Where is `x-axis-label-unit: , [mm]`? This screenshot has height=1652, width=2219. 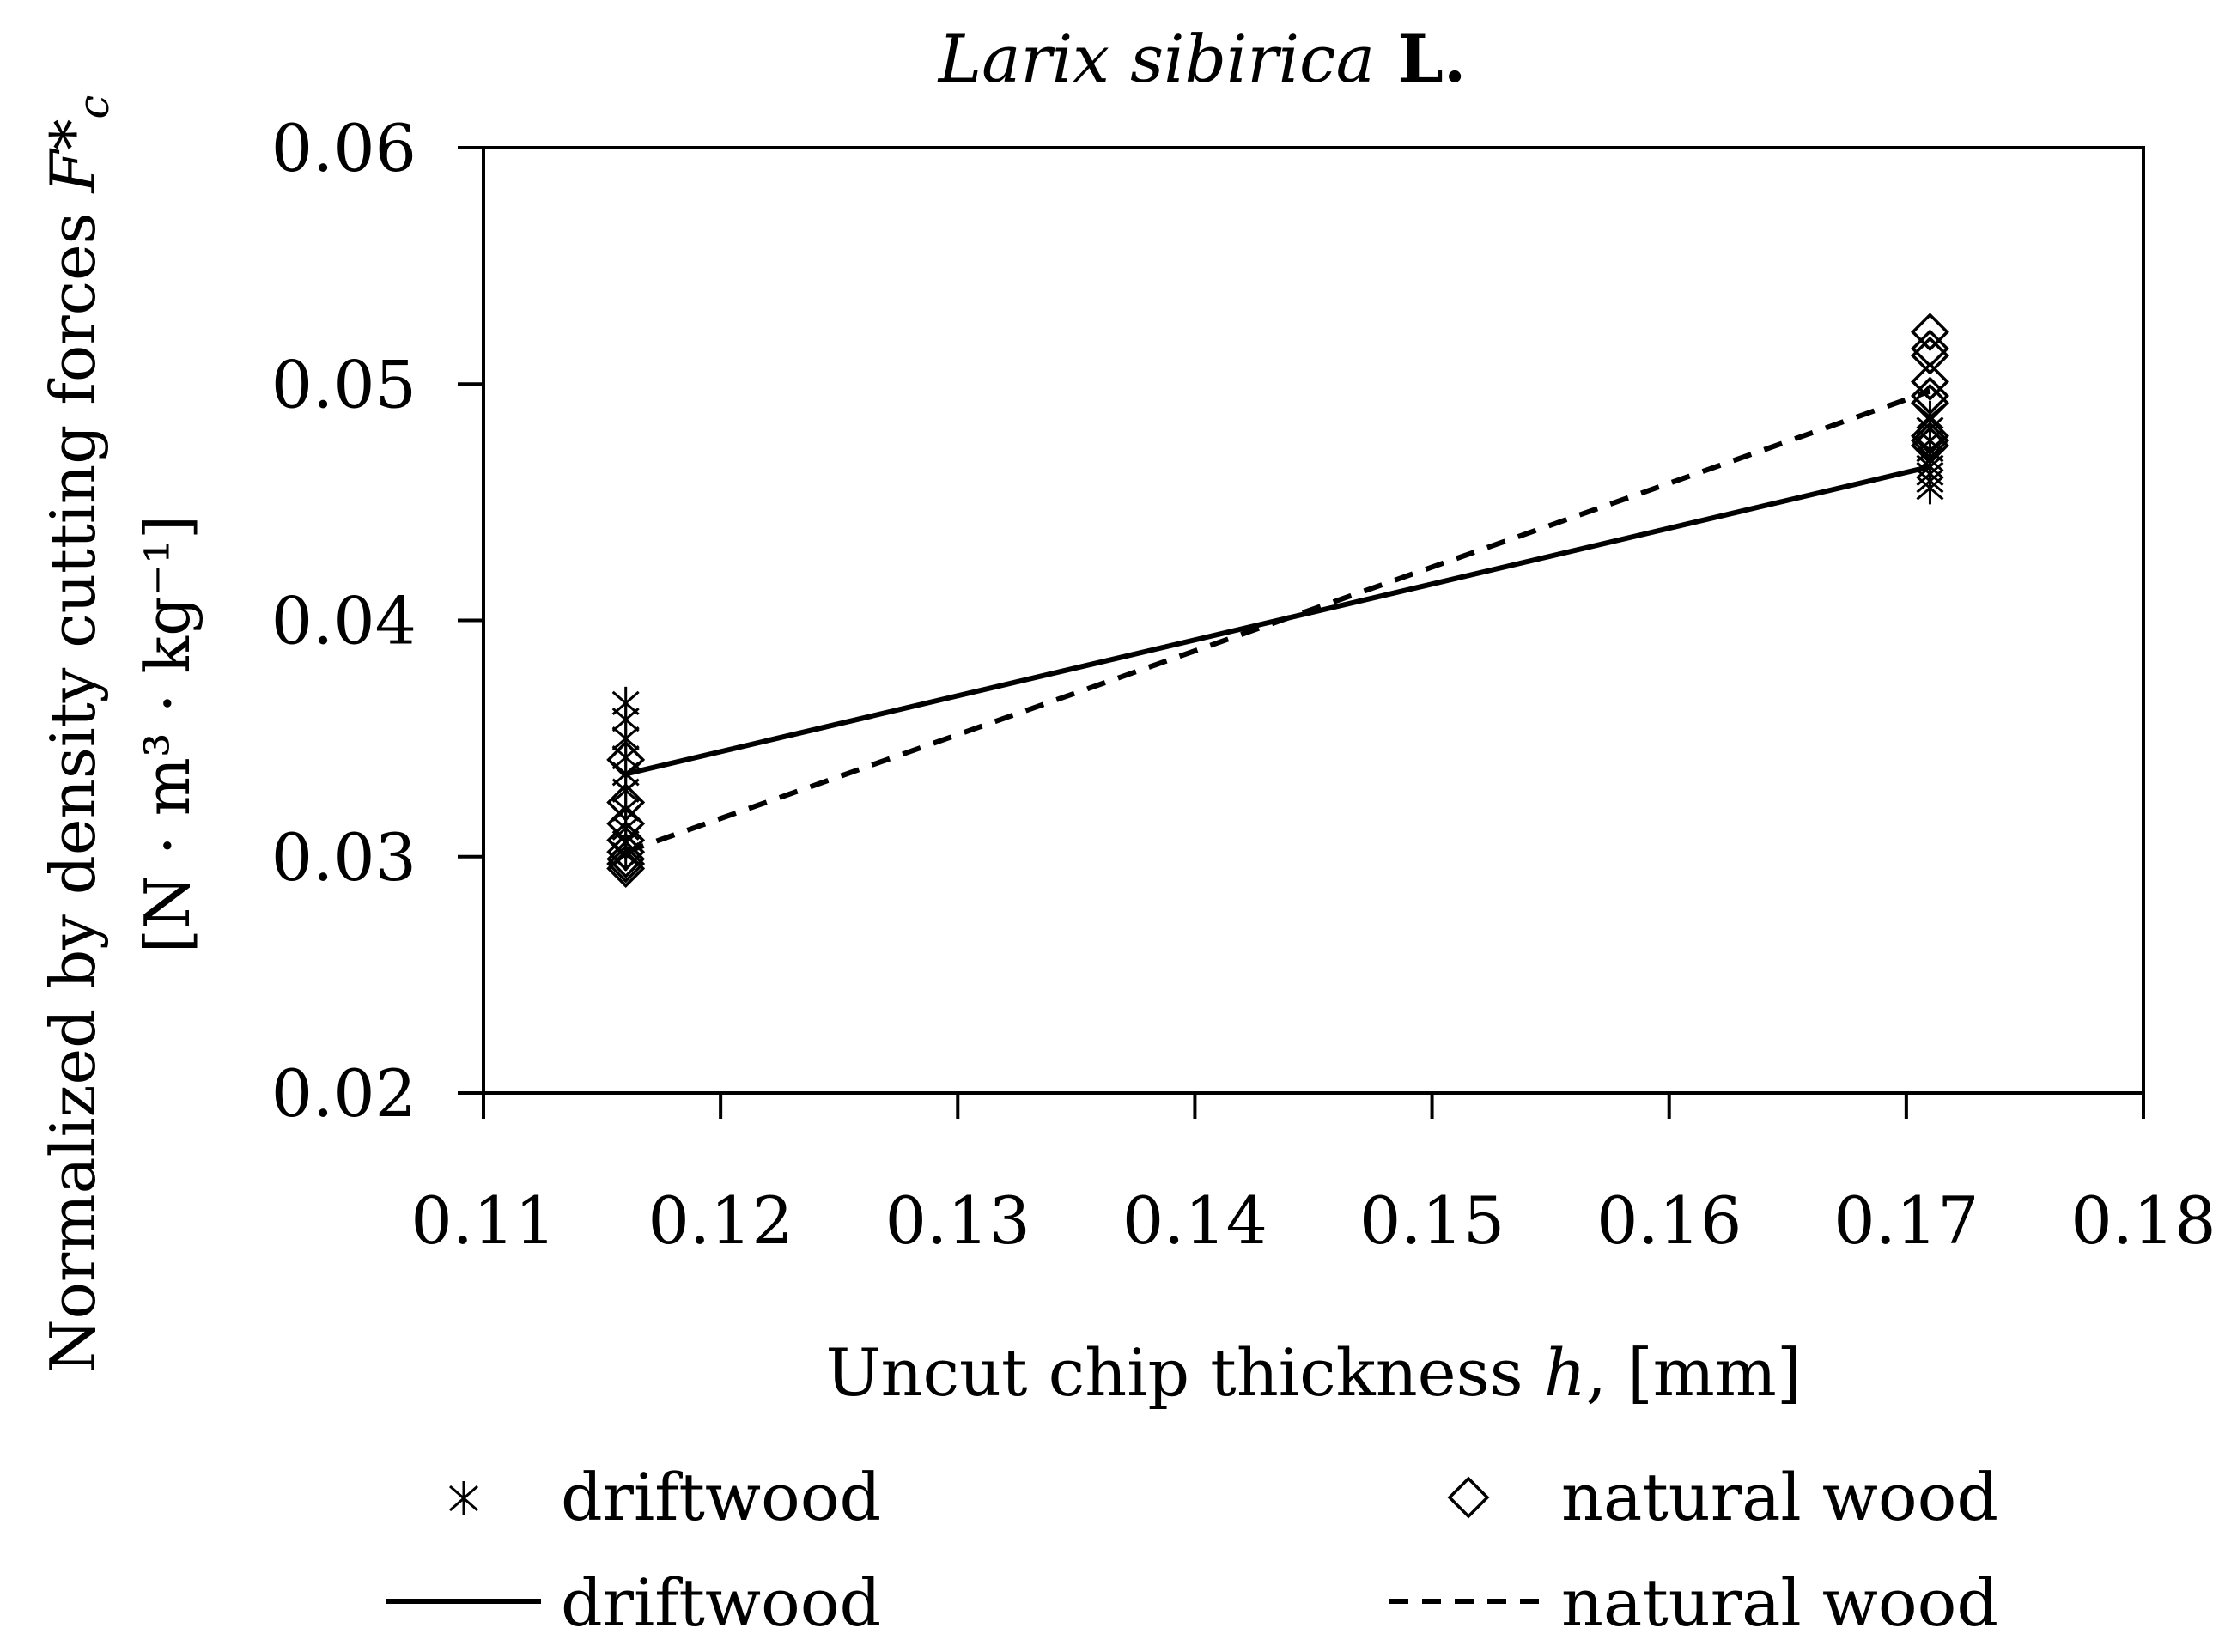 x-axis-label-unit: , [mm] is located at coordinates (1695, 1372).